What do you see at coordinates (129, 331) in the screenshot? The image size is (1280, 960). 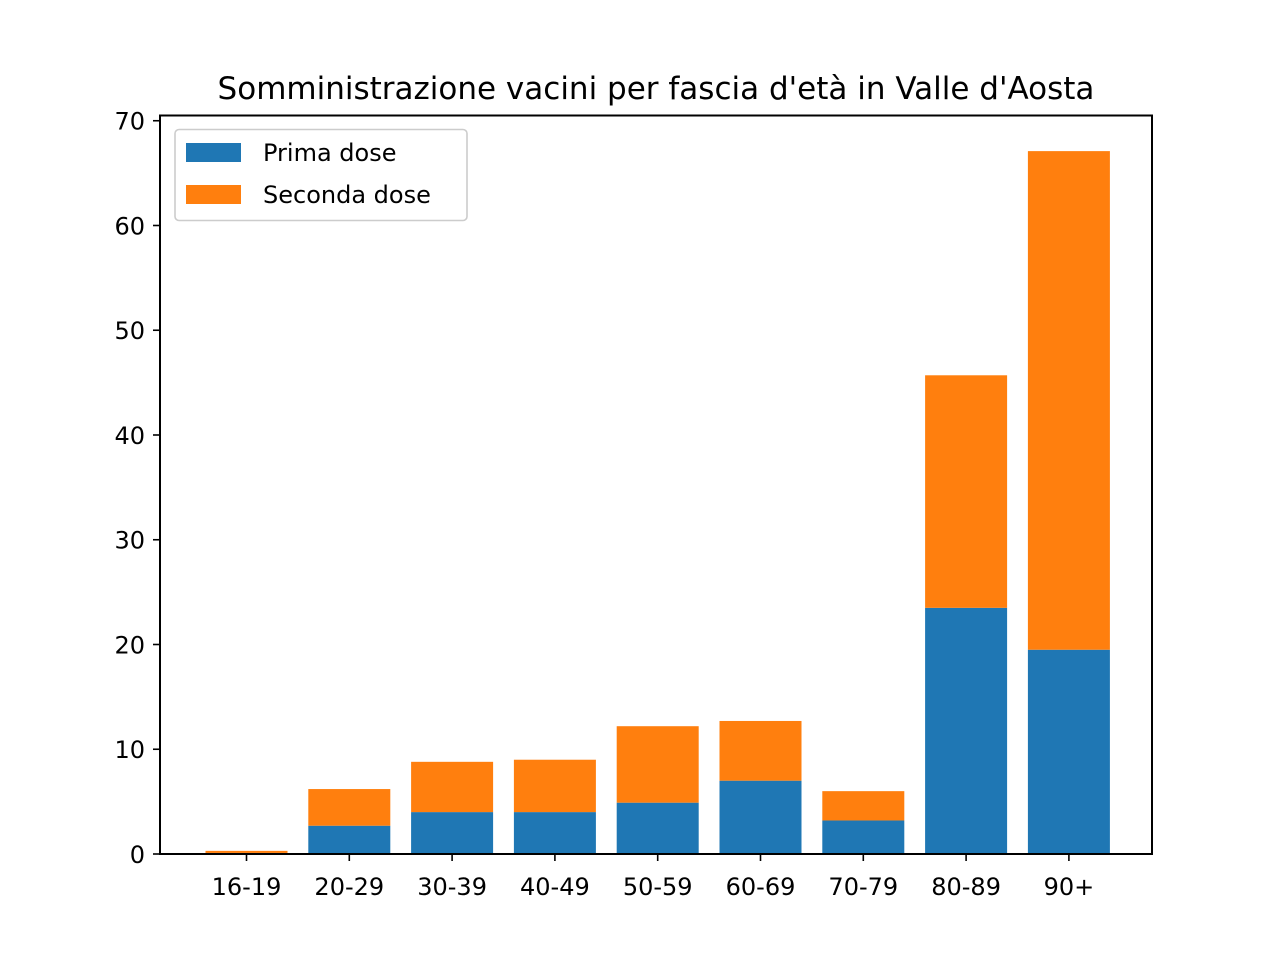 I see `y-tick-label: 50` at bounding box center [129, 331].